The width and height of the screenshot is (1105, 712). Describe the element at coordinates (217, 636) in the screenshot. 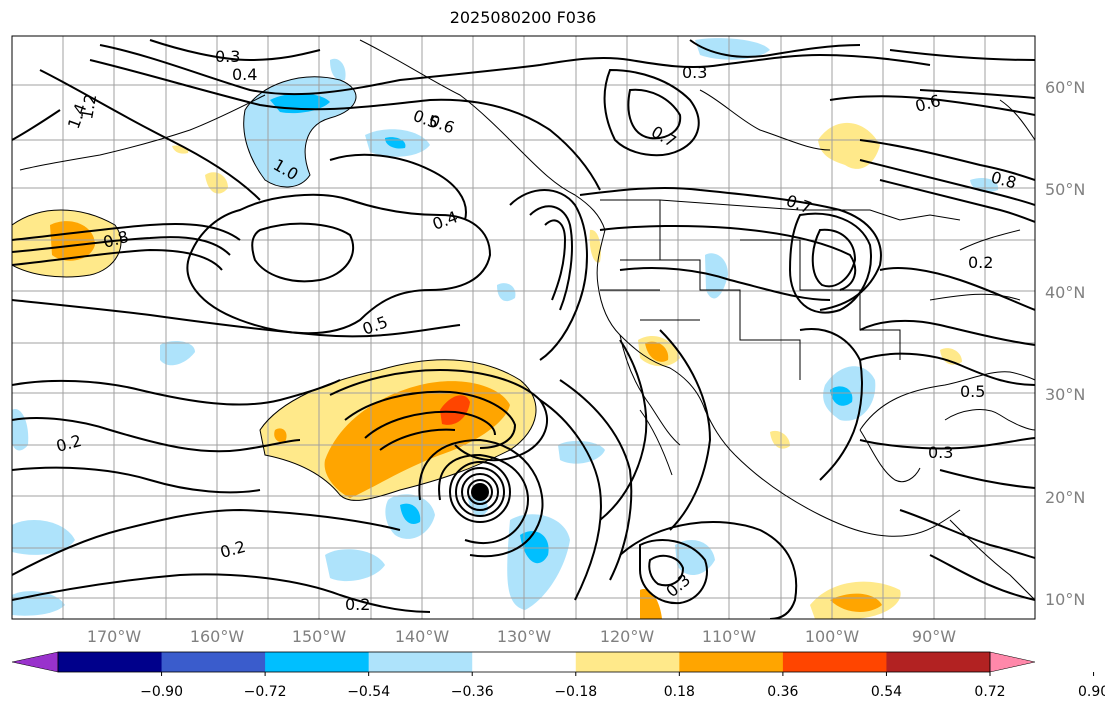

I see `lon-label: 160°W` at that location.